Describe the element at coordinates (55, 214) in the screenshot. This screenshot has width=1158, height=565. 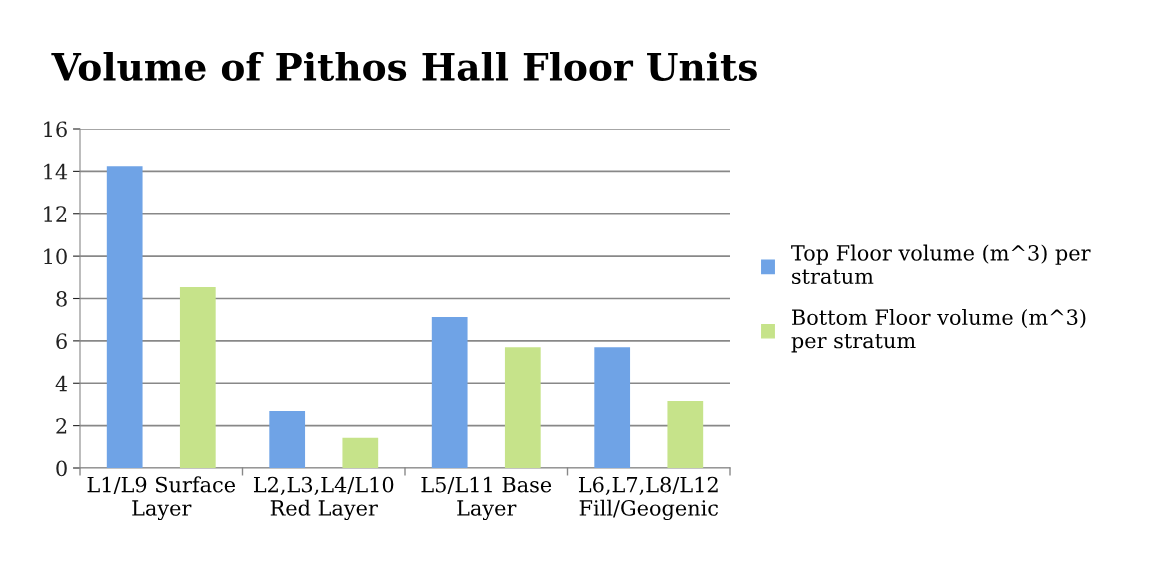
I see `y-tick-label: 12` at that location.